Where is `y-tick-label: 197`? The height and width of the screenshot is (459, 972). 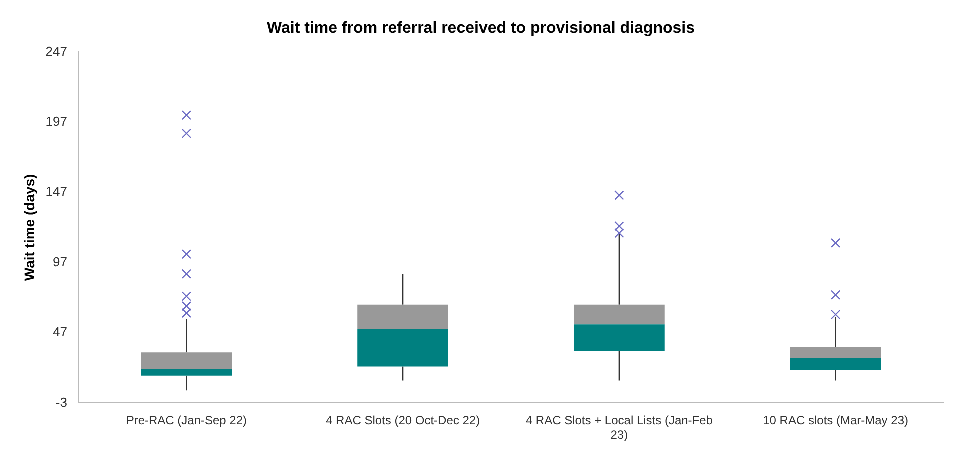 y-tick-label: 197 is located at coordinates (57, 121).